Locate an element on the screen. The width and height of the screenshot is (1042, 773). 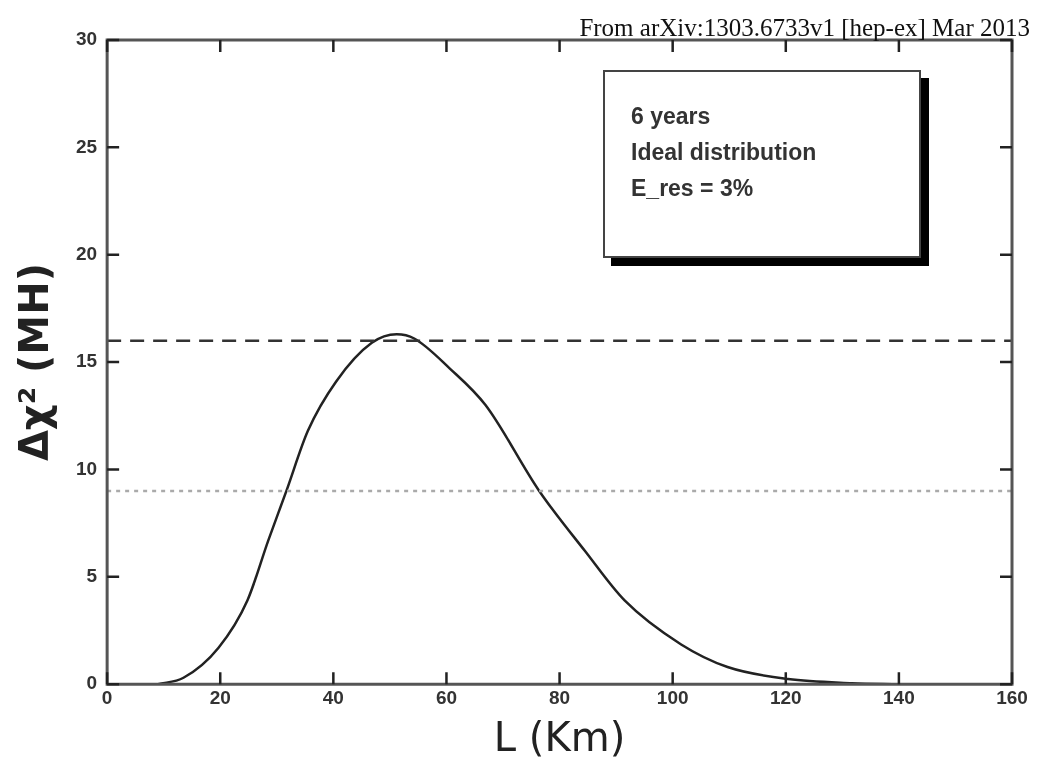
annotation: Ideal distribution is located at coordinates (724, 152).